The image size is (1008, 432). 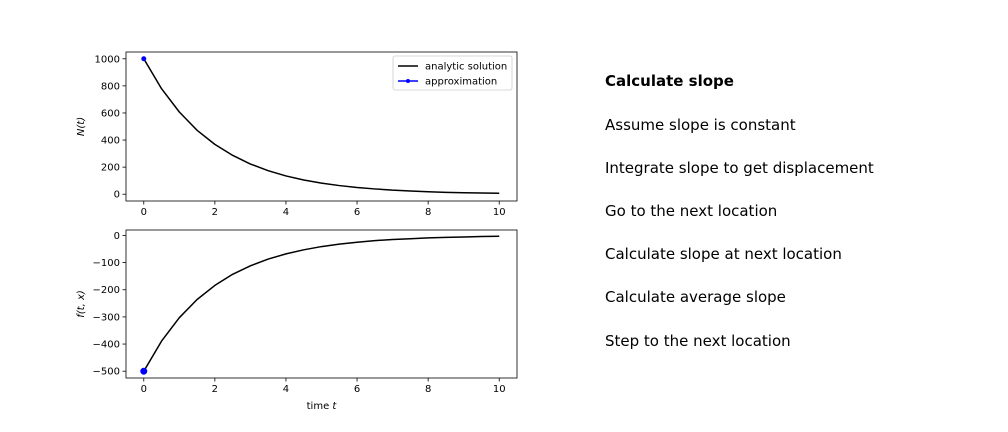 What do you see at coordinates (81, 304) in the screenshot?
I see `y-axis-label: f(t, x)` at bounding box center [81, 304].